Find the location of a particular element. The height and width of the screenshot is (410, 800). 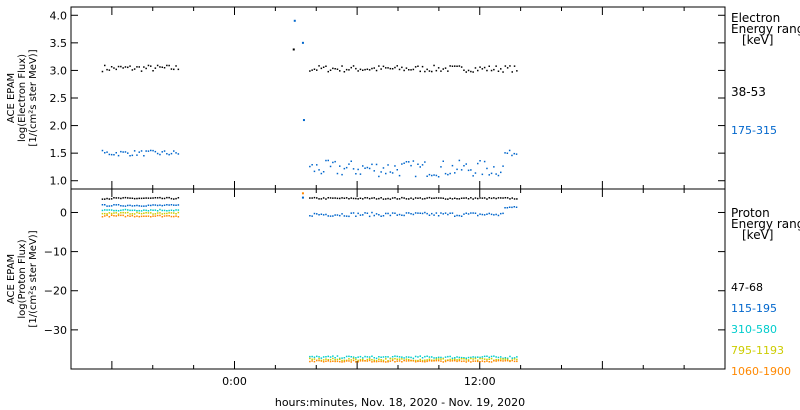

y-tick-label: 0 is located at coordinates (63, 212).